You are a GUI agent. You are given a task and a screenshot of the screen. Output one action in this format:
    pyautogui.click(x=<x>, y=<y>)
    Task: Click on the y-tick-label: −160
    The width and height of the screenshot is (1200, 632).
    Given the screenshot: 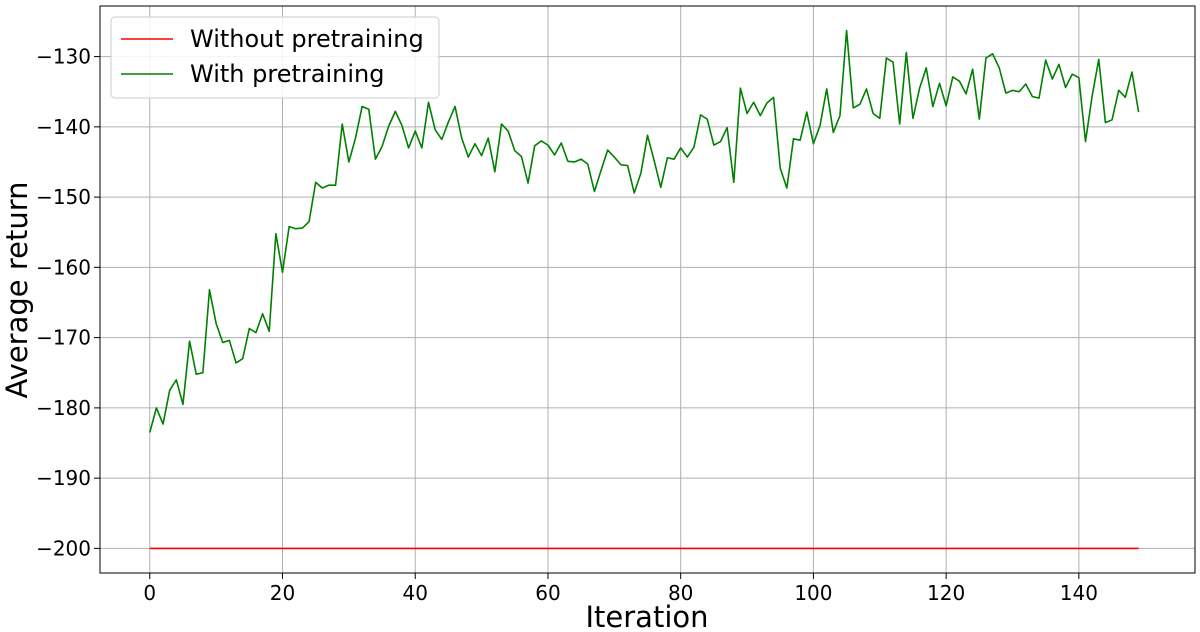 What is the action you would take?
    pyautogui.click(x=63, y=267)
    